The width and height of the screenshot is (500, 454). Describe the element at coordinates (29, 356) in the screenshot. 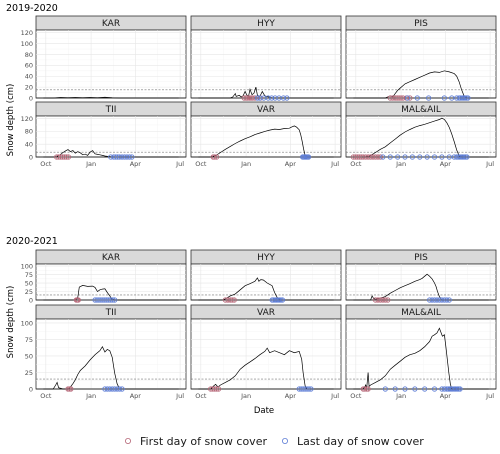

I see `y-tick-label: 50` at that location.